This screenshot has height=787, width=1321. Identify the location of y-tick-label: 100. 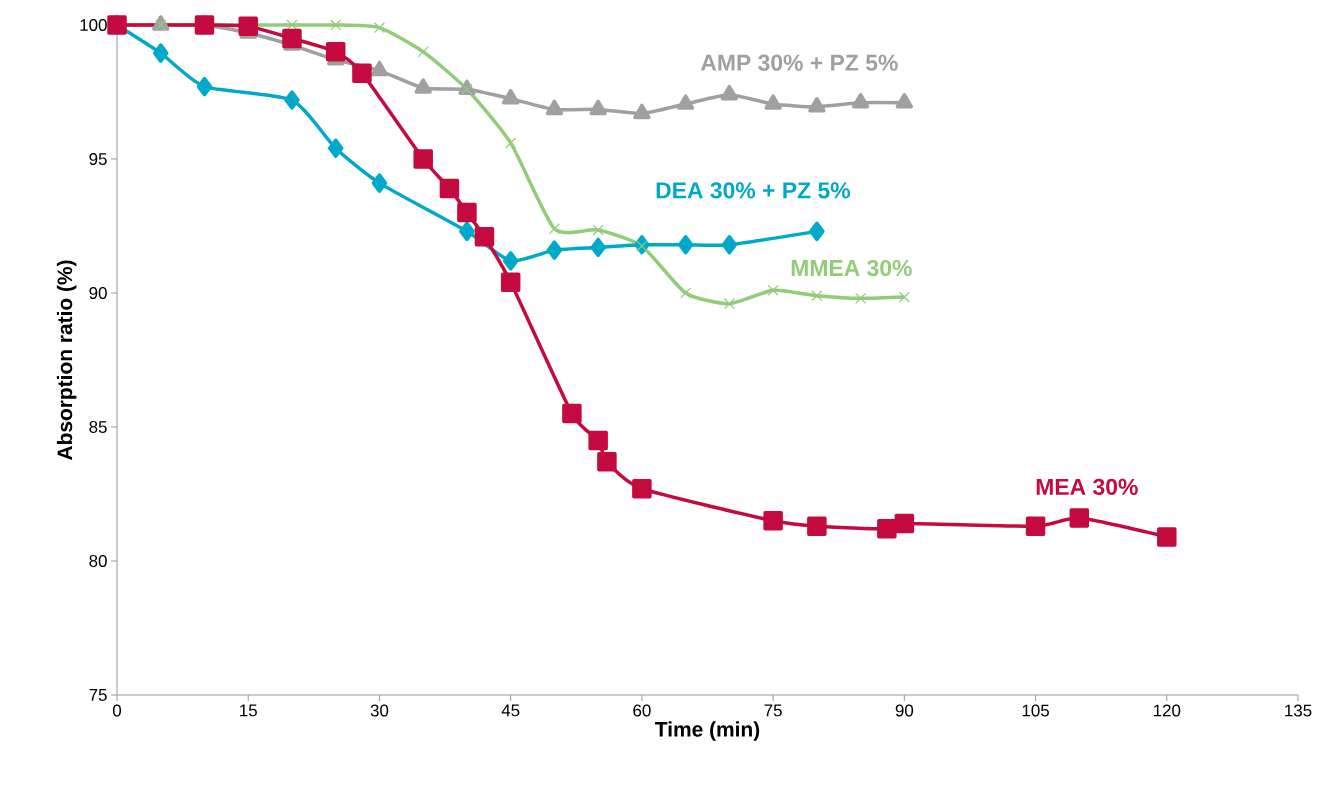
(93, 24).